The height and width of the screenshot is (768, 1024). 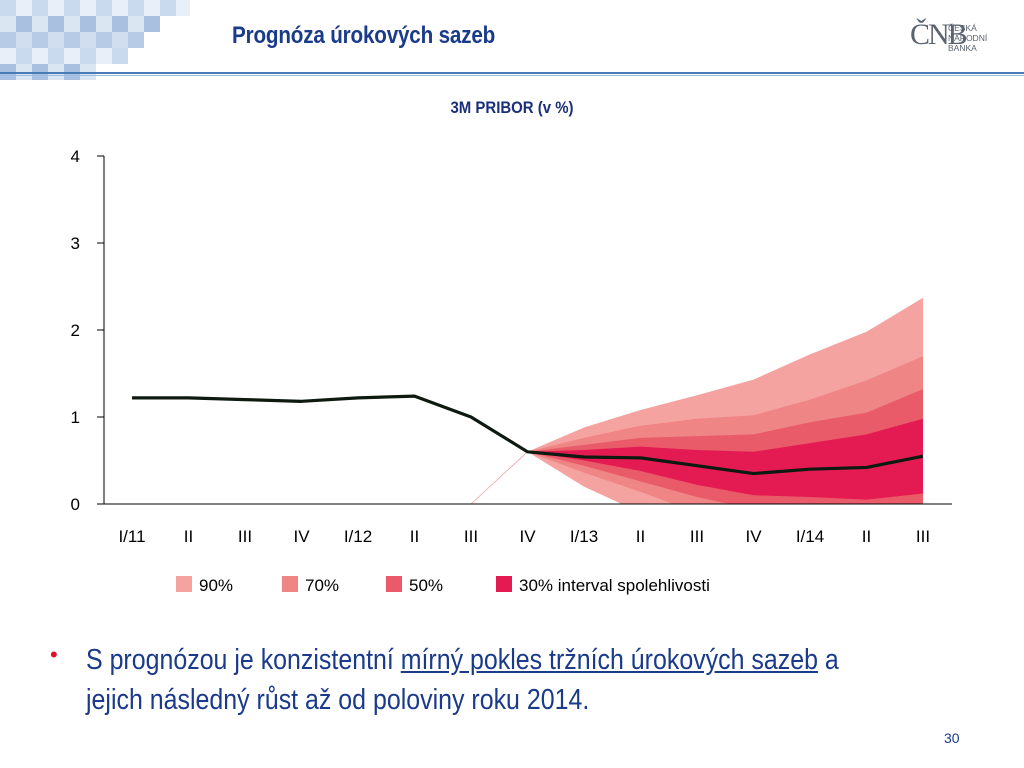 I want to click on cnb-logo: ČNB ČESKÁ NÁRODNÍ BANKA, so click(x=960, y=39).